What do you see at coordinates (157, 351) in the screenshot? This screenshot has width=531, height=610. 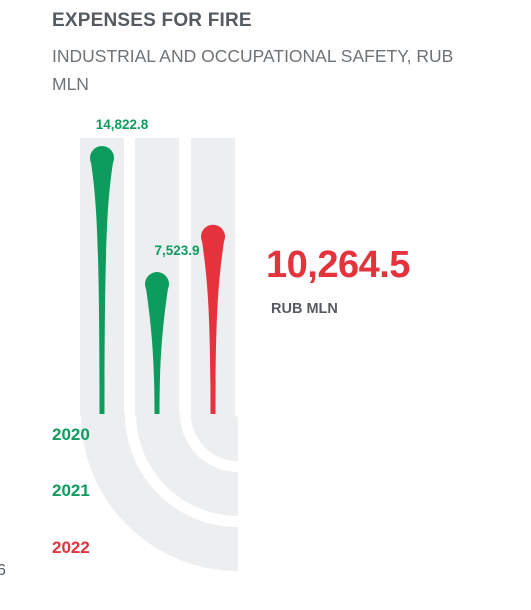 I see `bar-stem-2021` at bounding box center [157, 351].